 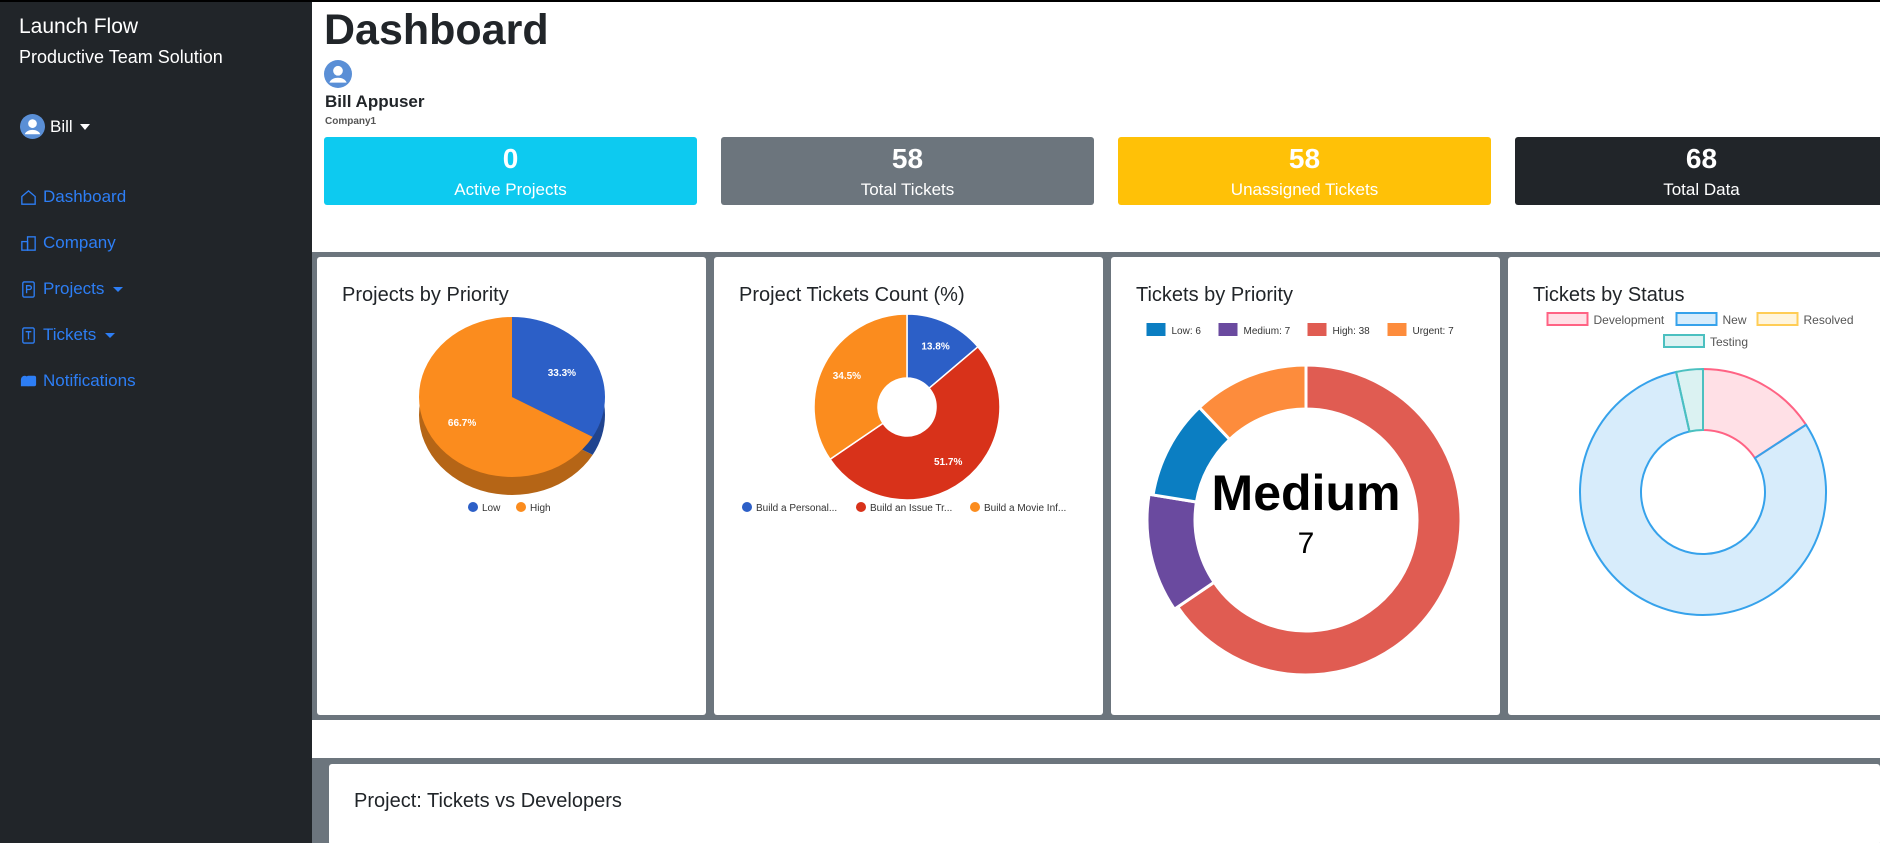 What do you see at coordinates (1306, 543) in the screenshot?
I see `donut-center-value: 7` at bounding box center [1306, 543].